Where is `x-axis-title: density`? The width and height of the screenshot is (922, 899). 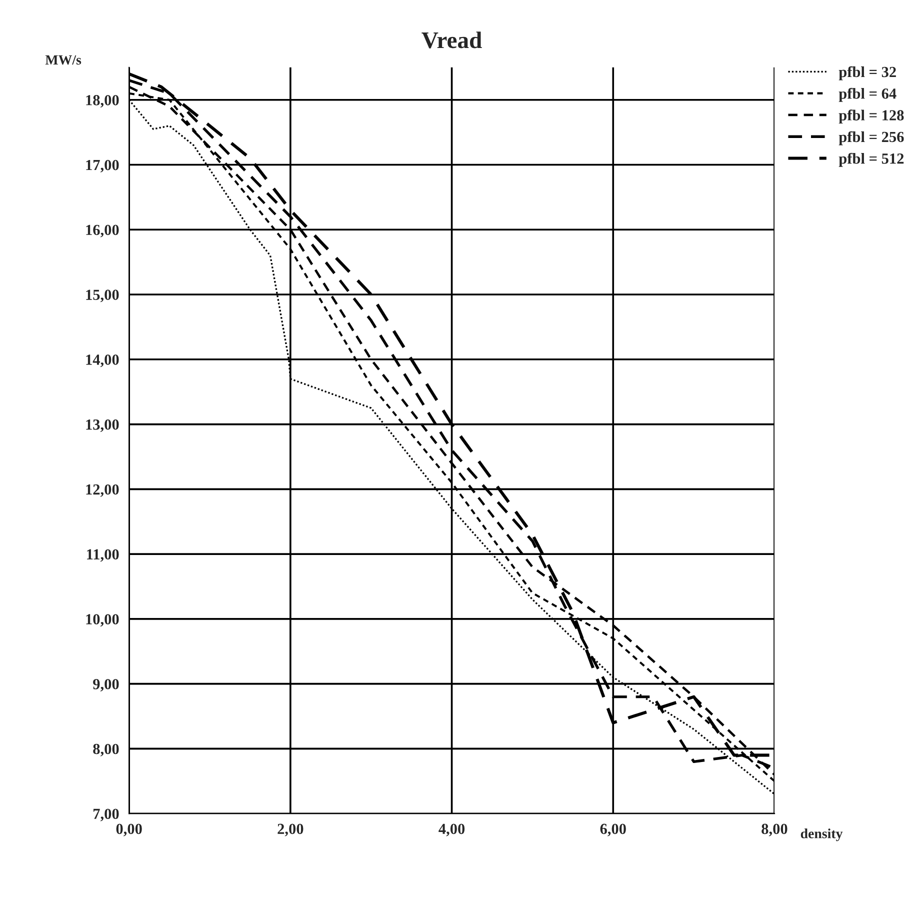
x-axis-title: density is located at coordinates (821, 835).